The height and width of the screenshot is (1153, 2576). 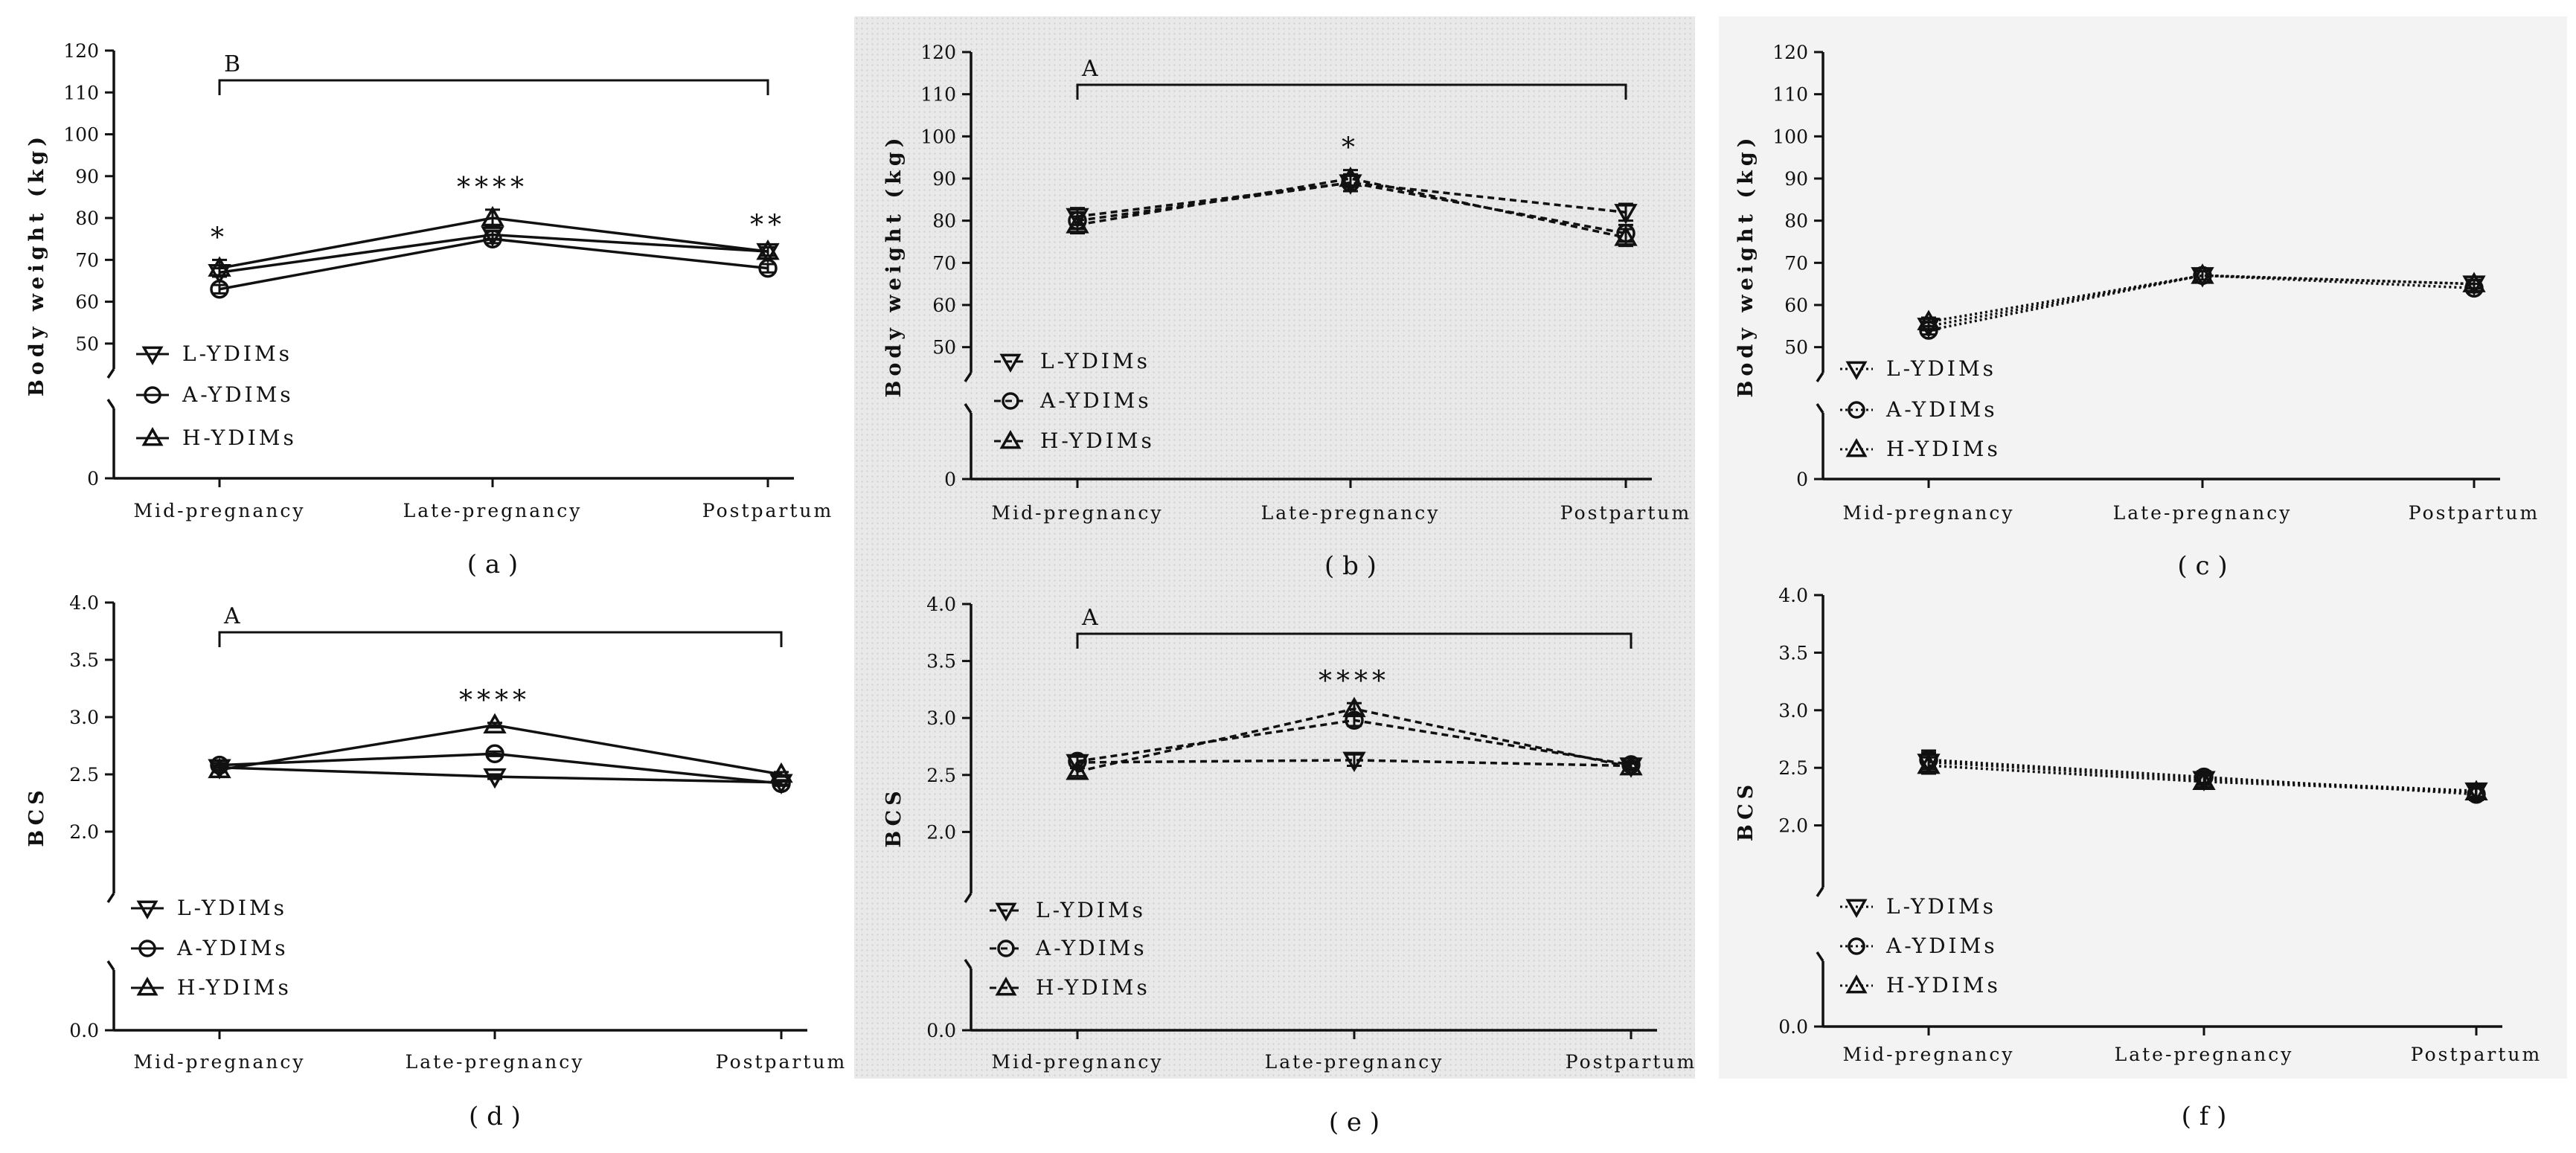 What do you see at coordinates (1793, 595) in the screenshot?
I see `y-tick-label: 4.0` at bounding box center [1793, 595].